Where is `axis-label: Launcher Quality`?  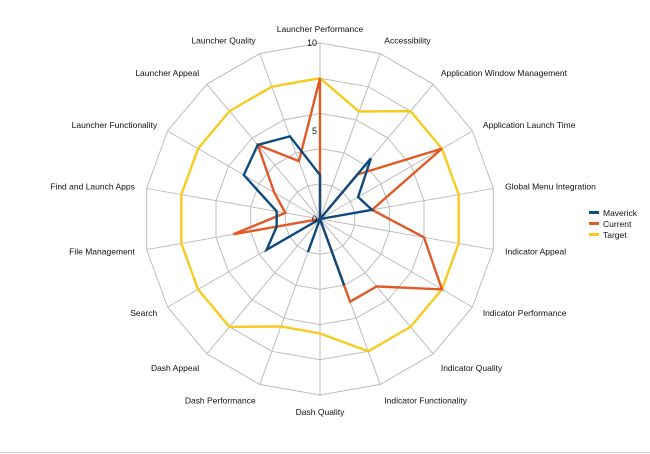
axis-label: Launcher Quality is located at coordinates (223, 40).